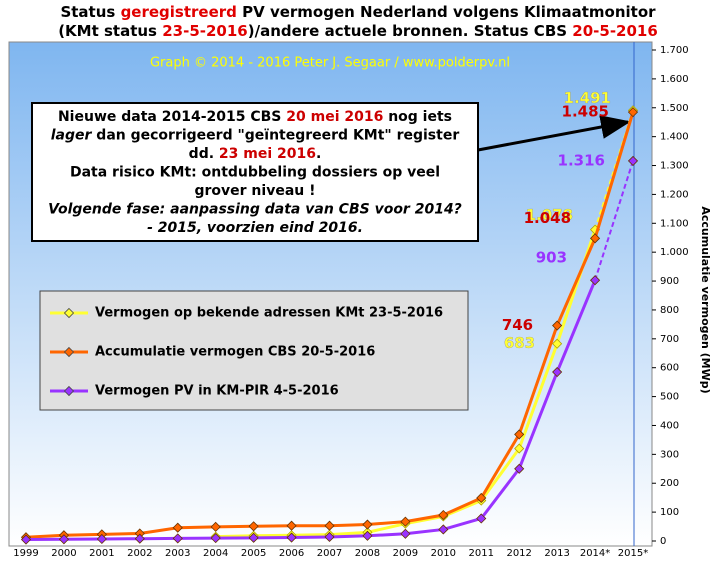 The width and height of the screenshot is (717, 571). What do you see at coordinates (669, 339) in the screenshot?
I see `y-tick-label: 700` at bounding box center [669, 339].